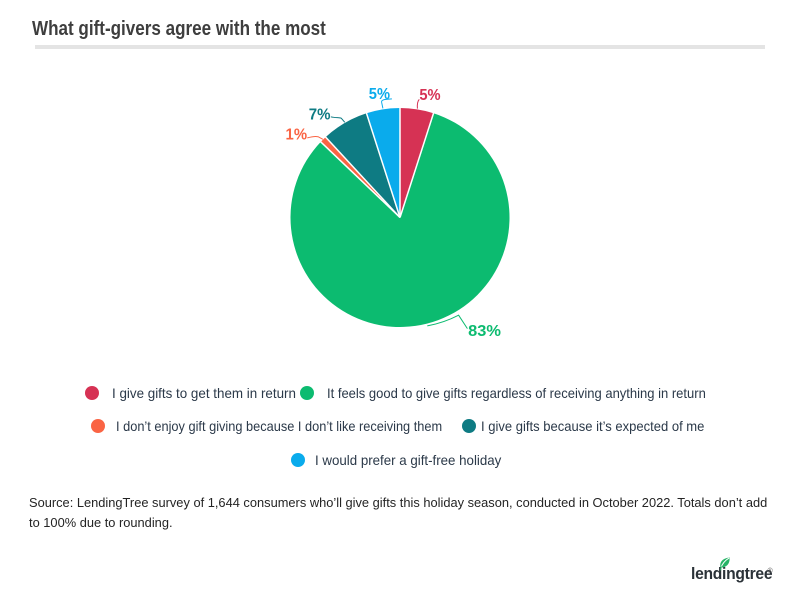 The width and height of the screenshot is (800, 600). I want to click on svg-text: 7%, so click(320, 115).